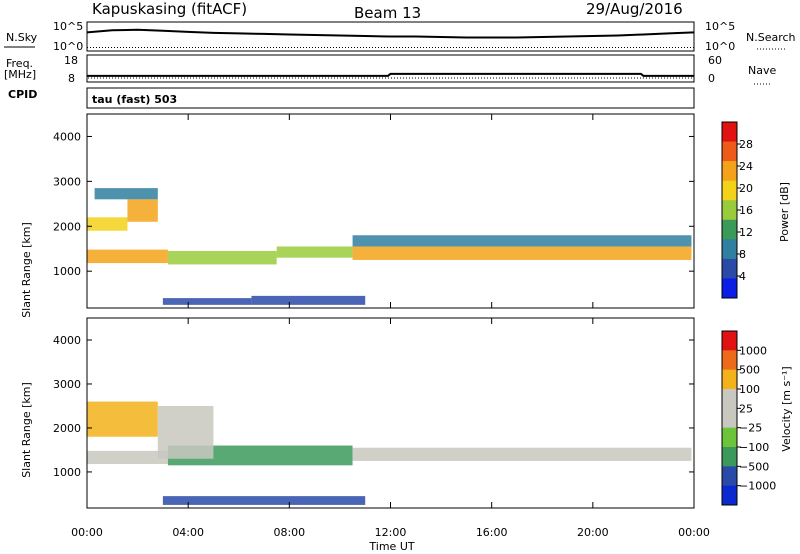 Image resolution: width=800 pixels, height=554 pixels. I want to click on date-title: 29/Aug/2016, so click(634, 9).